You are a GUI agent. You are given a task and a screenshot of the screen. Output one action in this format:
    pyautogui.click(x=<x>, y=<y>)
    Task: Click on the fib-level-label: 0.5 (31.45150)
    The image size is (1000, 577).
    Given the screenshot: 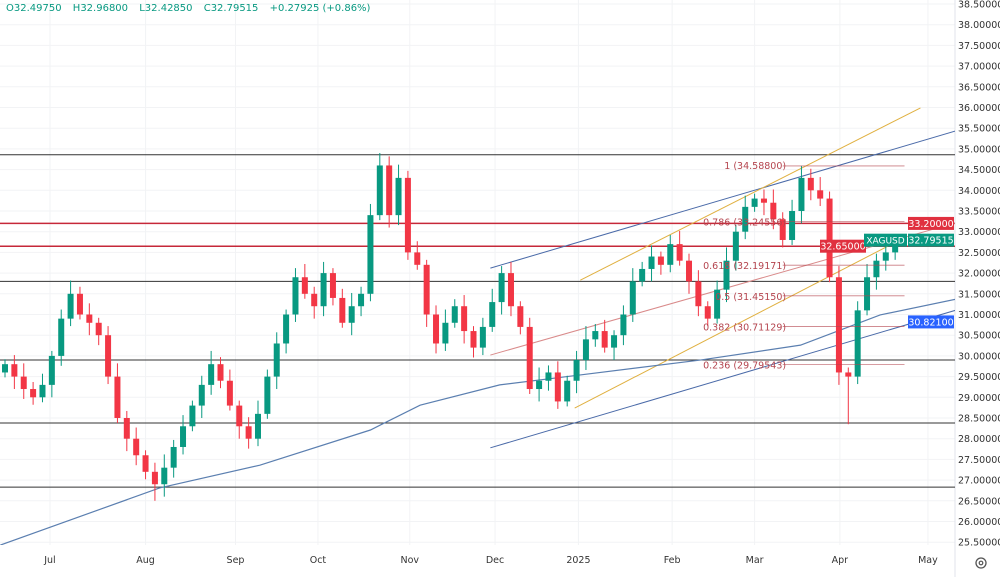 What is the action you would take?
    pyautogui.click(x=750, y=297)
    